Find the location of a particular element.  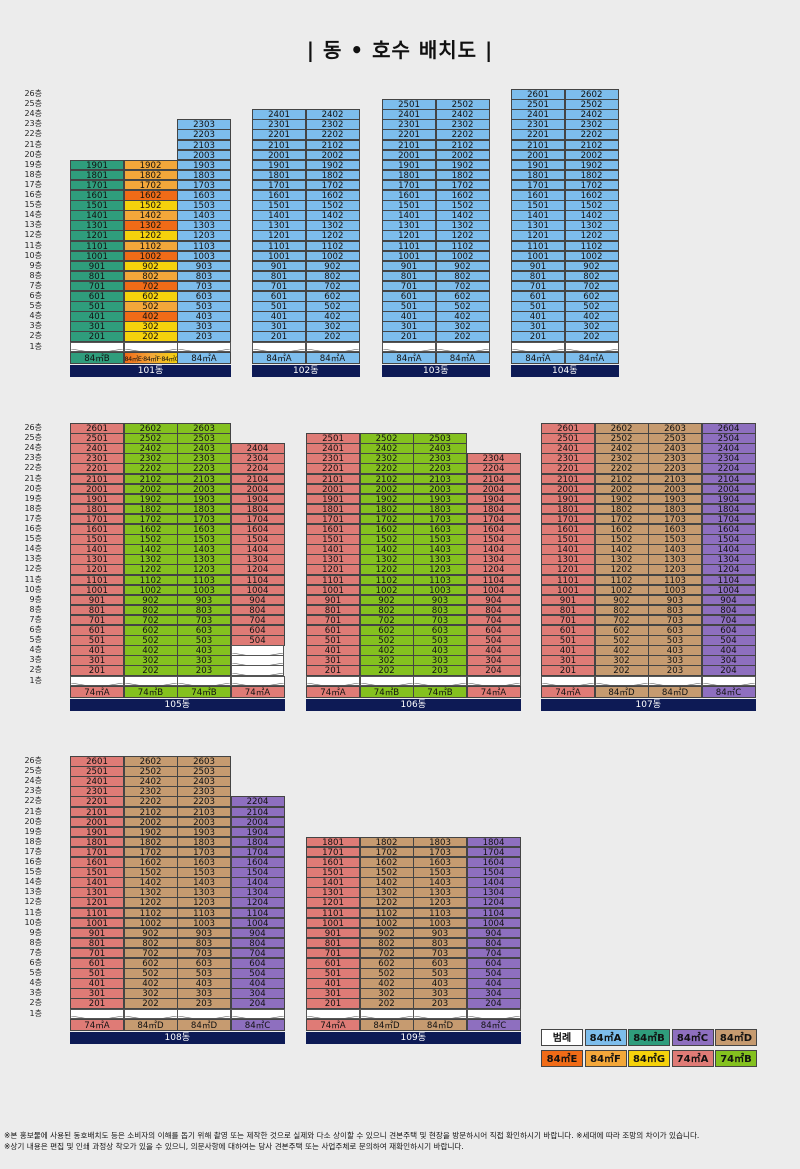

unit-cell: 204 is located at coordinates (728, 670).